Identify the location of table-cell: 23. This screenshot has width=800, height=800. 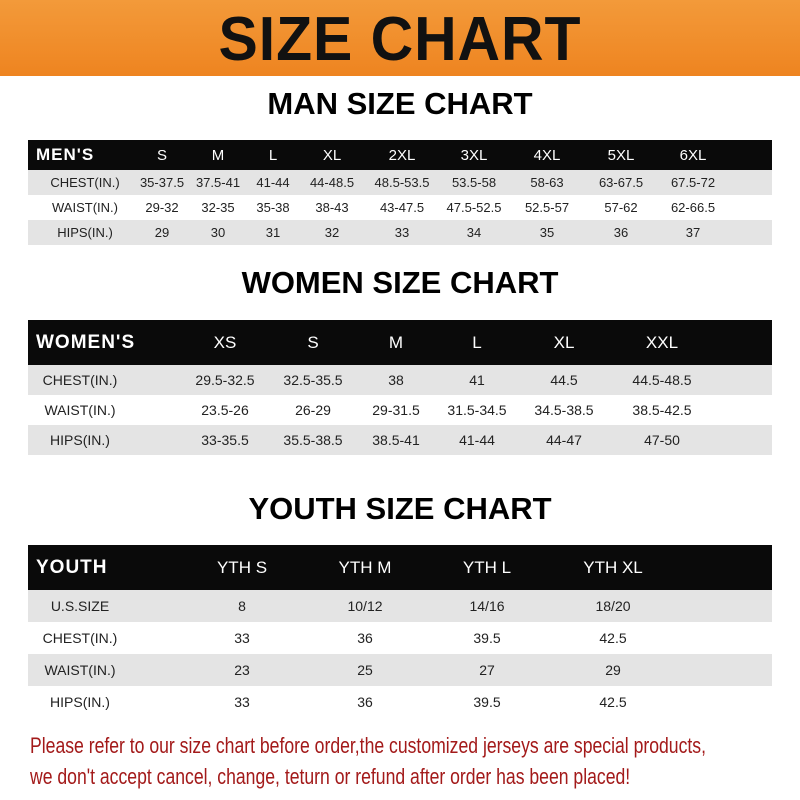
(242, 670).